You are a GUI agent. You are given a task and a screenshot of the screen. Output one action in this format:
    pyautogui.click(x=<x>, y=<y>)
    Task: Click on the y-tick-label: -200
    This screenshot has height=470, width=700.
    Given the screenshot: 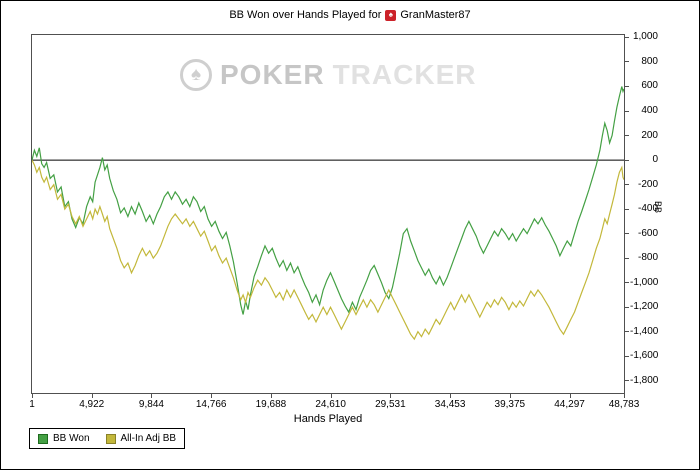 What is the action you would take?
    pyautogui.click(x=647, y=184)
    